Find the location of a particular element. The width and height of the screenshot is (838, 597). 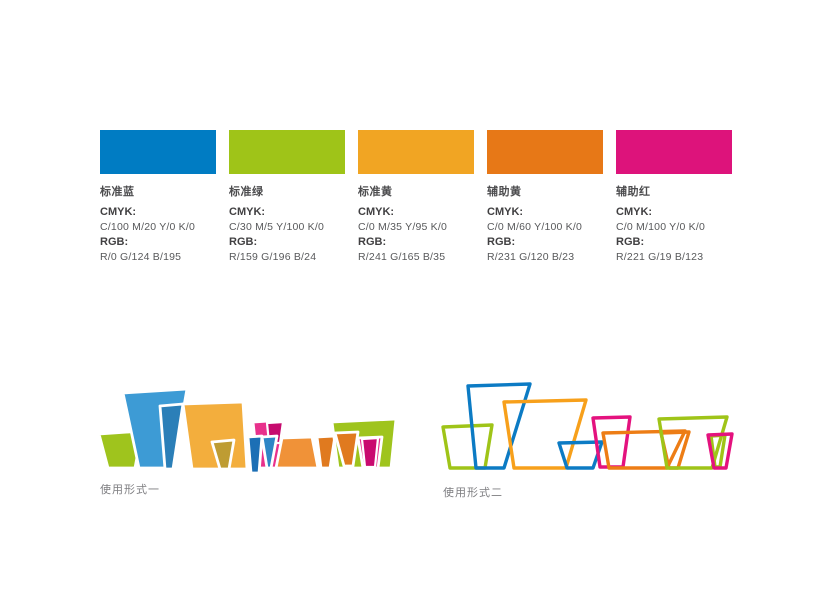

outline-blue-cup-small is located at coordinates (580, 455).